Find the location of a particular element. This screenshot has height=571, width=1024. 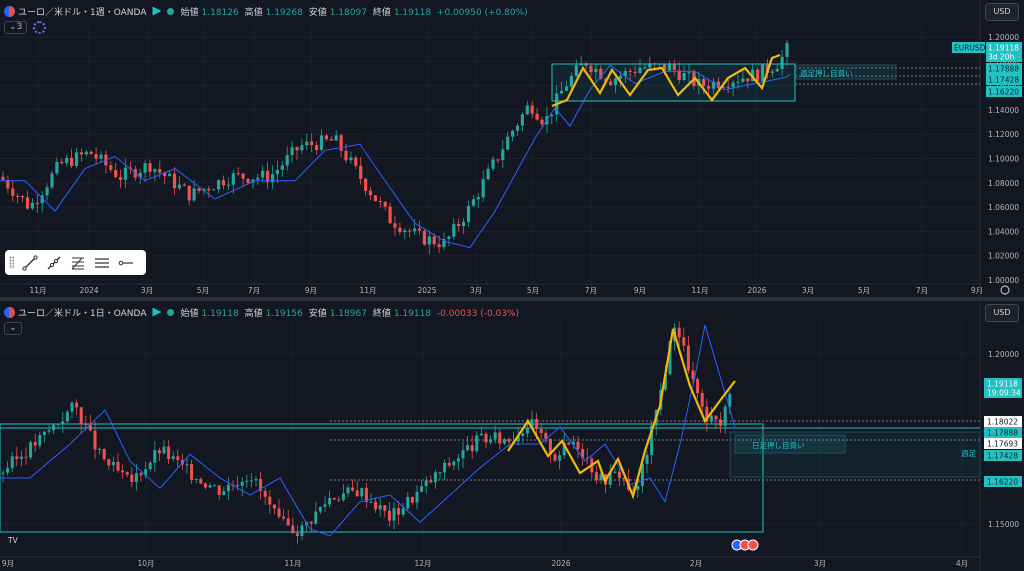

level-tag is located at coordinates (1004, 91).